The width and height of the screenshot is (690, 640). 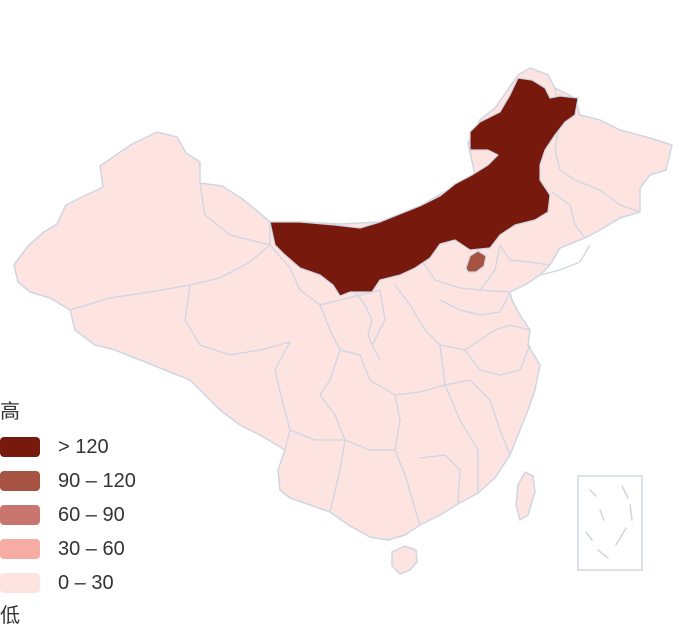 What do you see at coordinates (91, 549) in the screenshot?
I see `legend-item-label: 30 – 60` at bounding box center [91, 549].